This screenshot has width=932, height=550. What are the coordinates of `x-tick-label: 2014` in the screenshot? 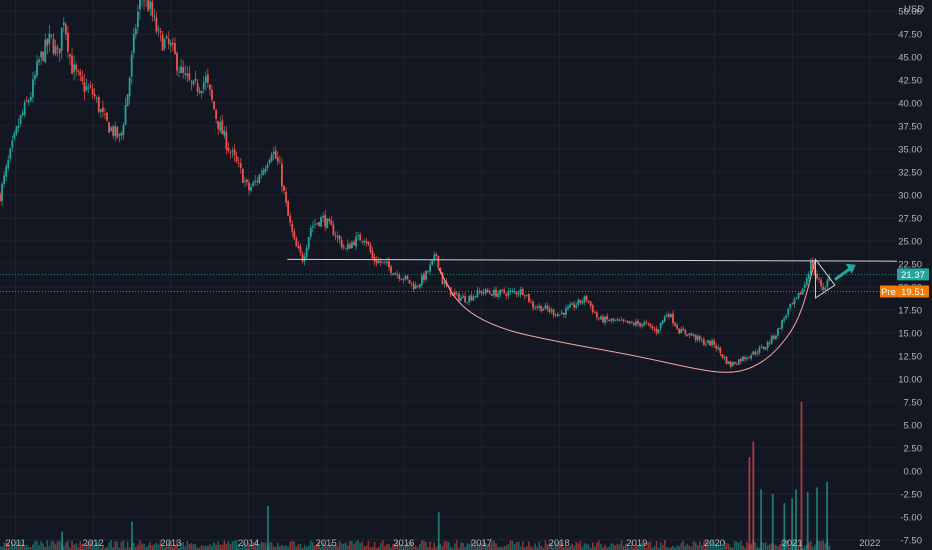 It's located at (248, 543).